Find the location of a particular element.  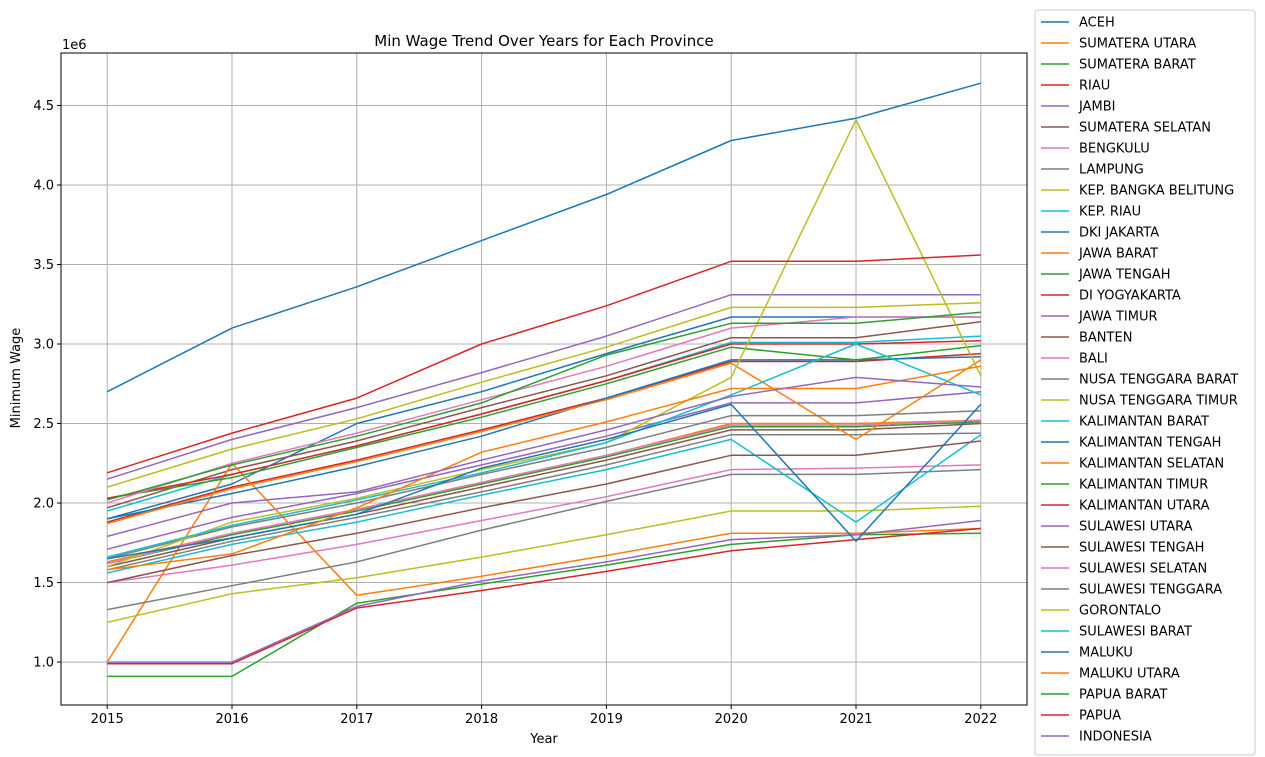

legend-entry: KEP. RIAU is located at coordinates (1091, 212).